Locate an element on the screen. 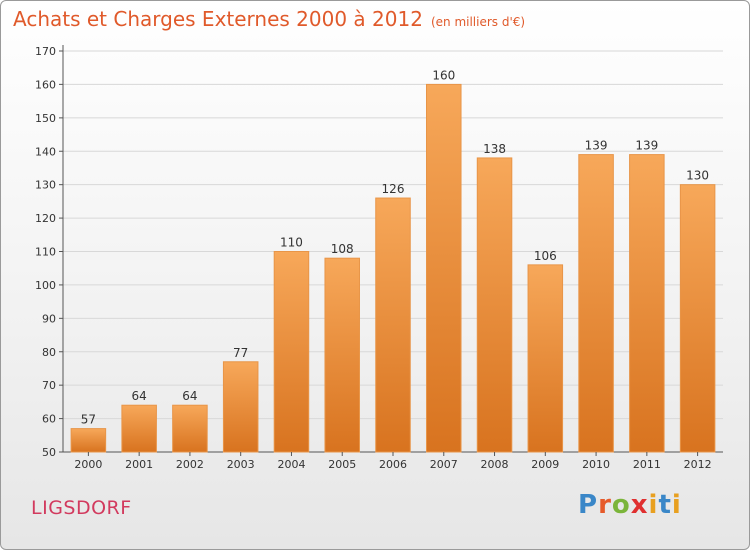 This screenshot has width=750, height=550. y-tick-label: 160 is located at coordinates (45, 84).